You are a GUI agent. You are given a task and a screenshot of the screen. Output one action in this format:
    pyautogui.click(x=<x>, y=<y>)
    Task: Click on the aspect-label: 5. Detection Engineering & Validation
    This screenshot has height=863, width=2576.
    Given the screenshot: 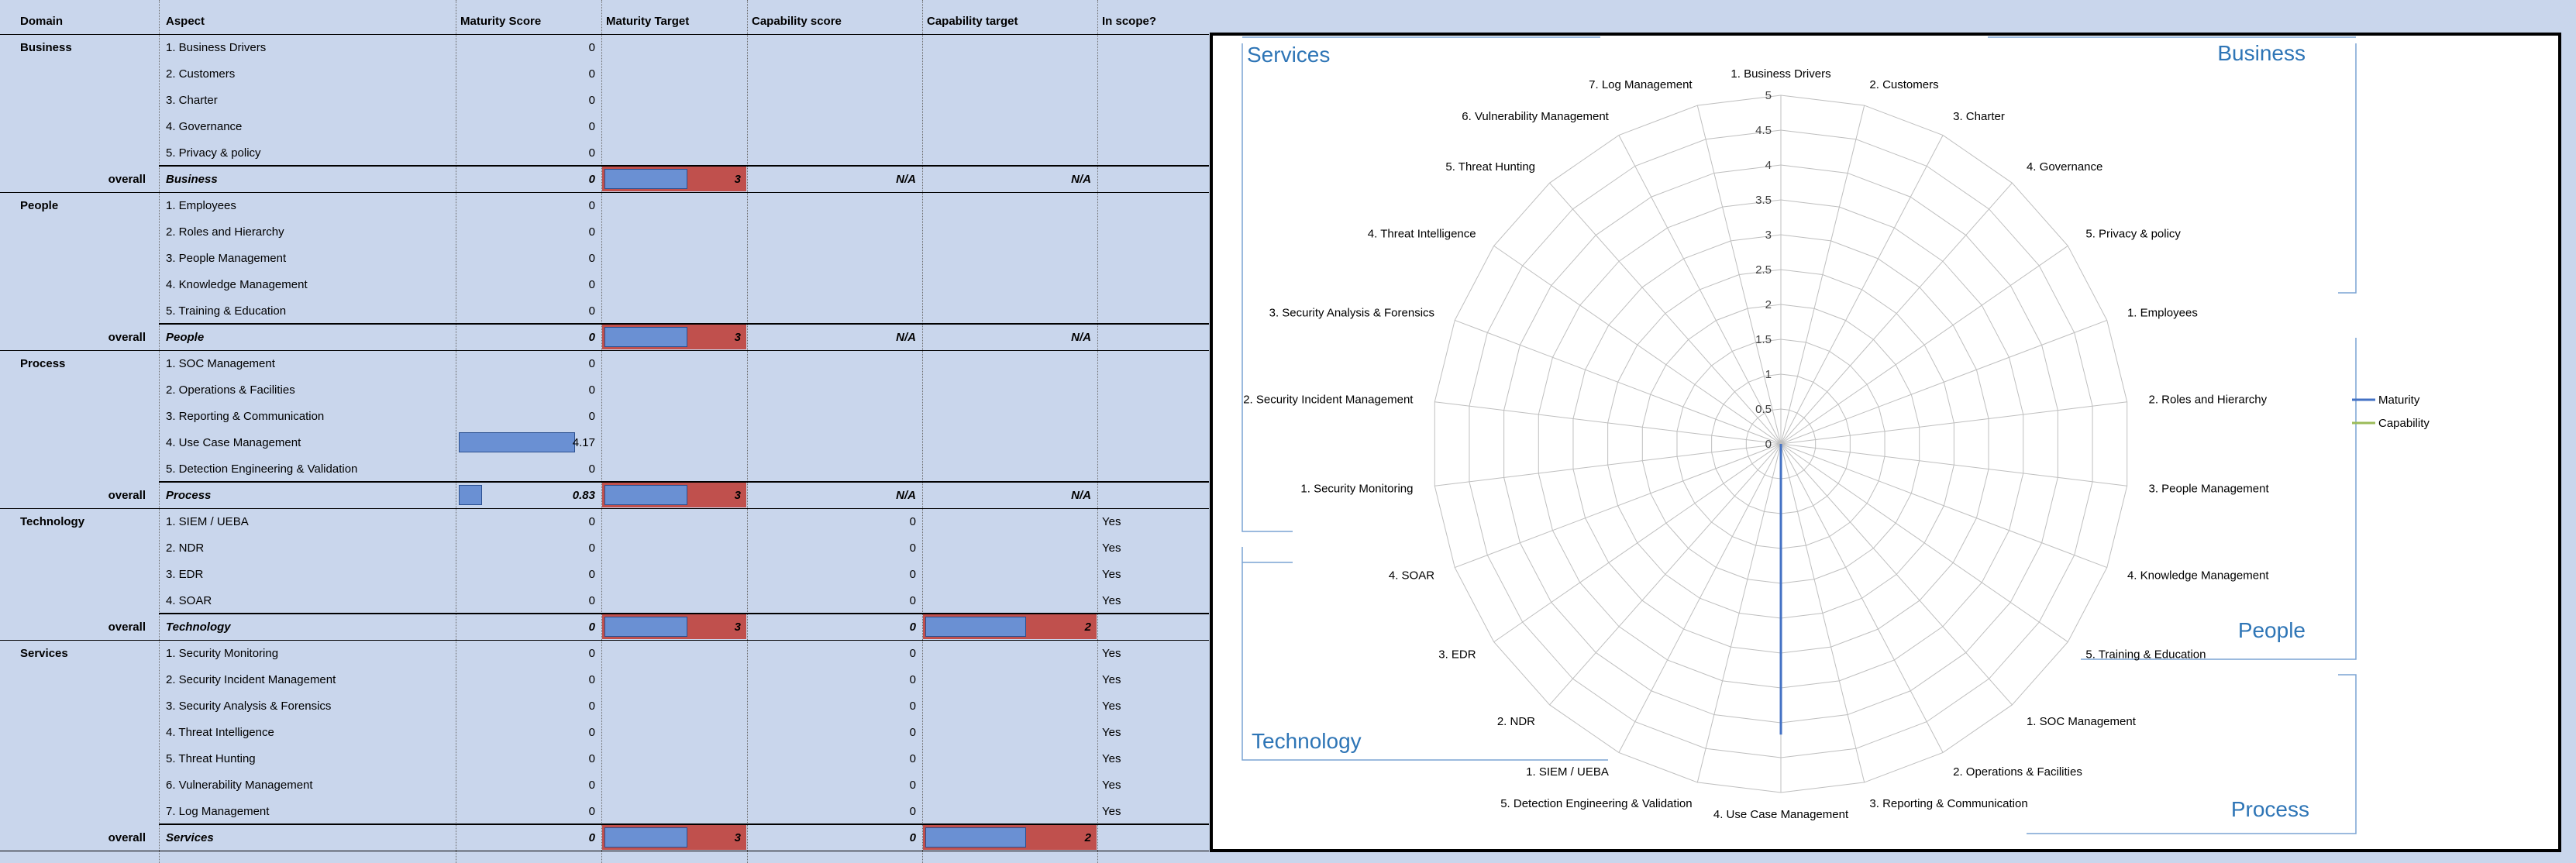 What is the action you would take?
    pyautogui.click(x=262, y=469)
    